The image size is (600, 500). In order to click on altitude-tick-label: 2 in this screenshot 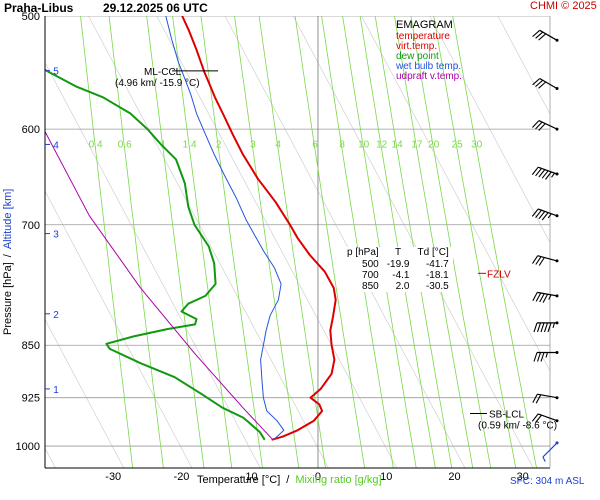, I will do `click(56, 315)`.